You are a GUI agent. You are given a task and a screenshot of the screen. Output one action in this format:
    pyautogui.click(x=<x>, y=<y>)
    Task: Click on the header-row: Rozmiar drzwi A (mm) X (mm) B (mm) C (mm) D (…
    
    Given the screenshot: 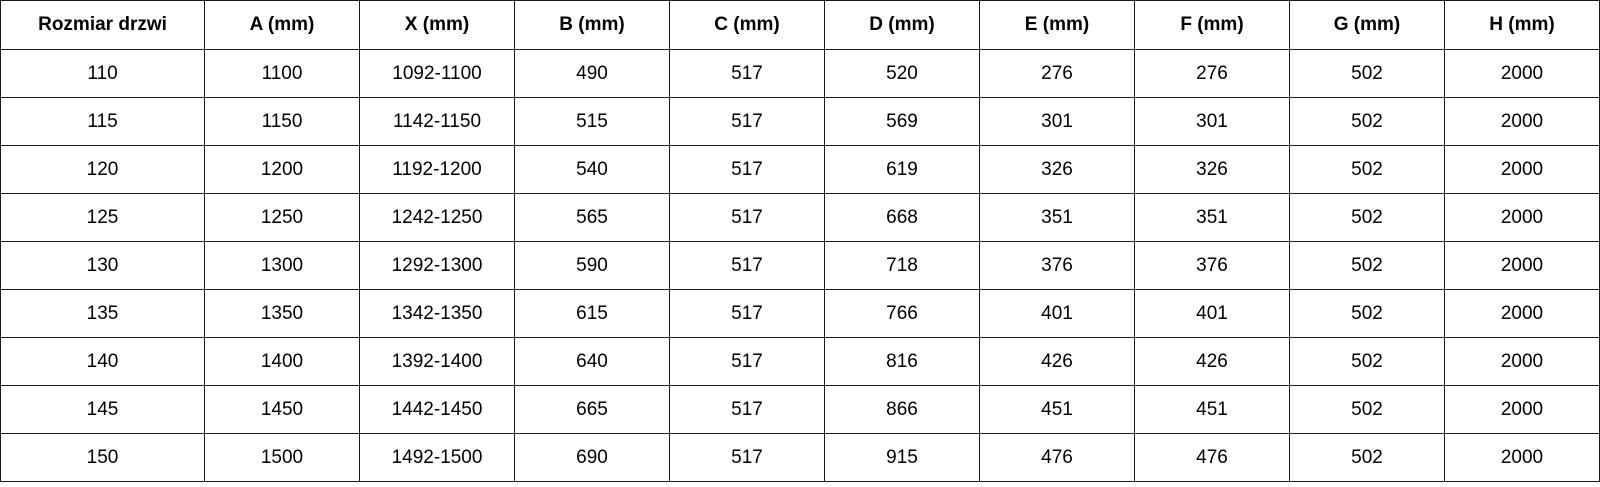 What is the action you would take?
    pyautogui.click(x=800, y=25)
    